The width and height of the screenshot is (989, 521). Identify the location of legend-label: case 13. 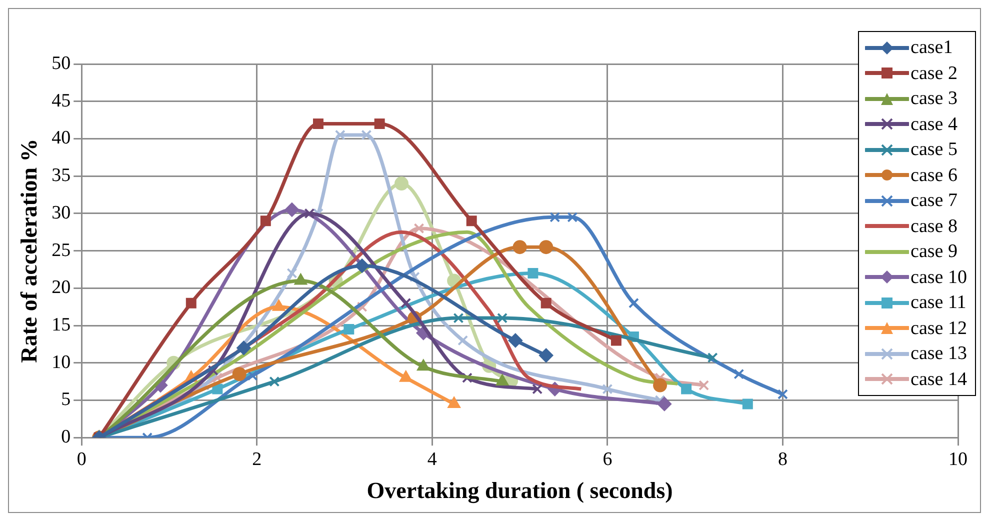
(938, 354).